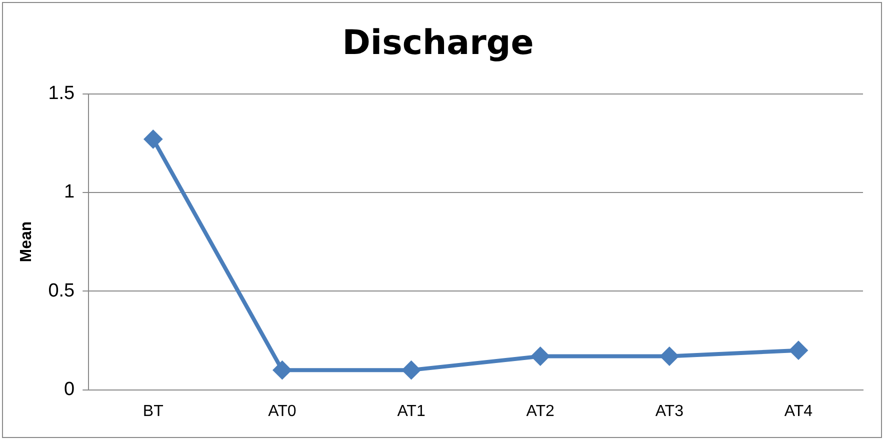  Describe the element at coordinates (438, 43) in the screenshot. I see `chart-title: Discharge` at that location.